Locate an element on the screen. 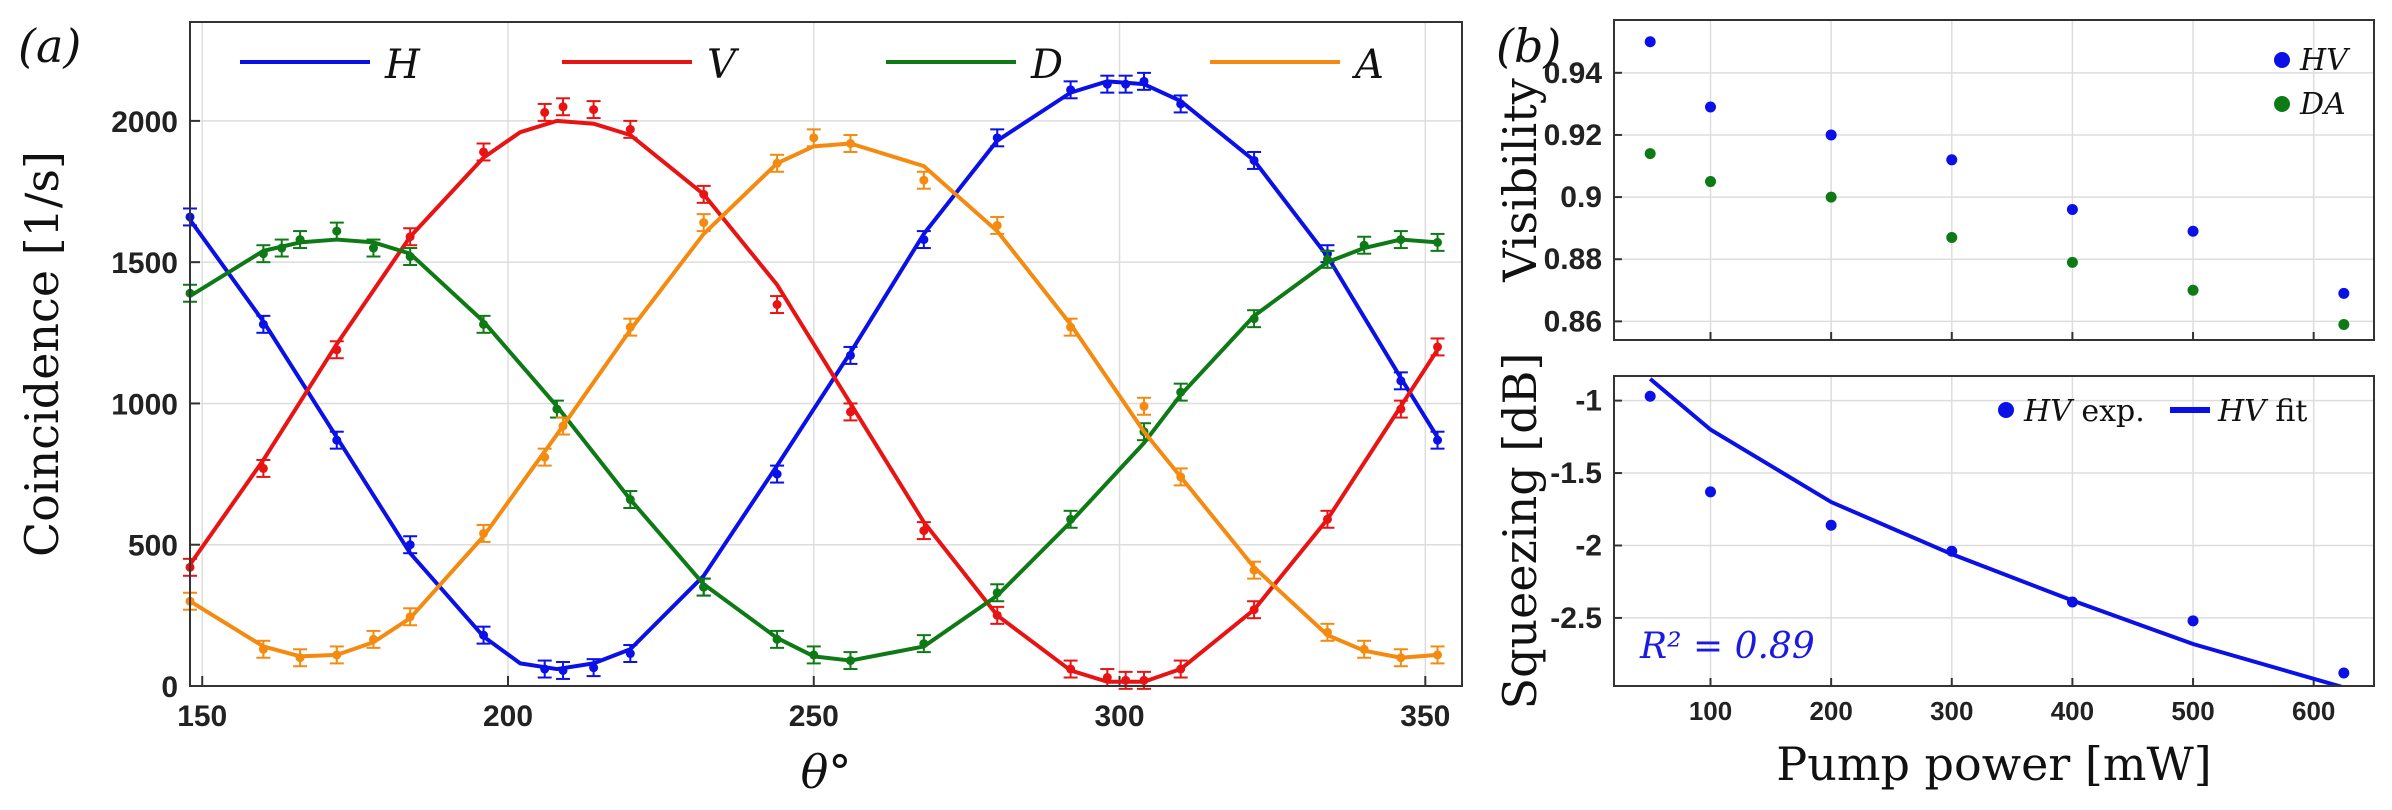  panel-label: (b) is located at coordinates (1528, 46).